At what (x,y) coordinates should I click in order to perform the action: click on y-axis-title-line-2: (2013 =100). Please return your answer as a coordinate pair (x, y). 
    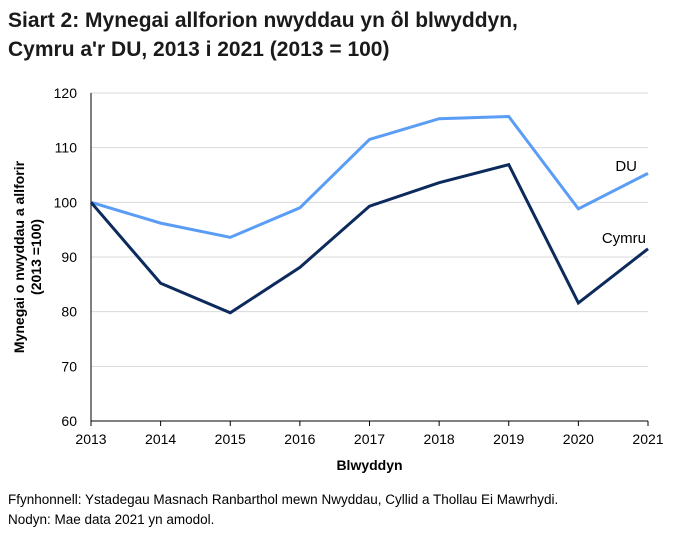
    Looking at the image, I should click on (36, 257).